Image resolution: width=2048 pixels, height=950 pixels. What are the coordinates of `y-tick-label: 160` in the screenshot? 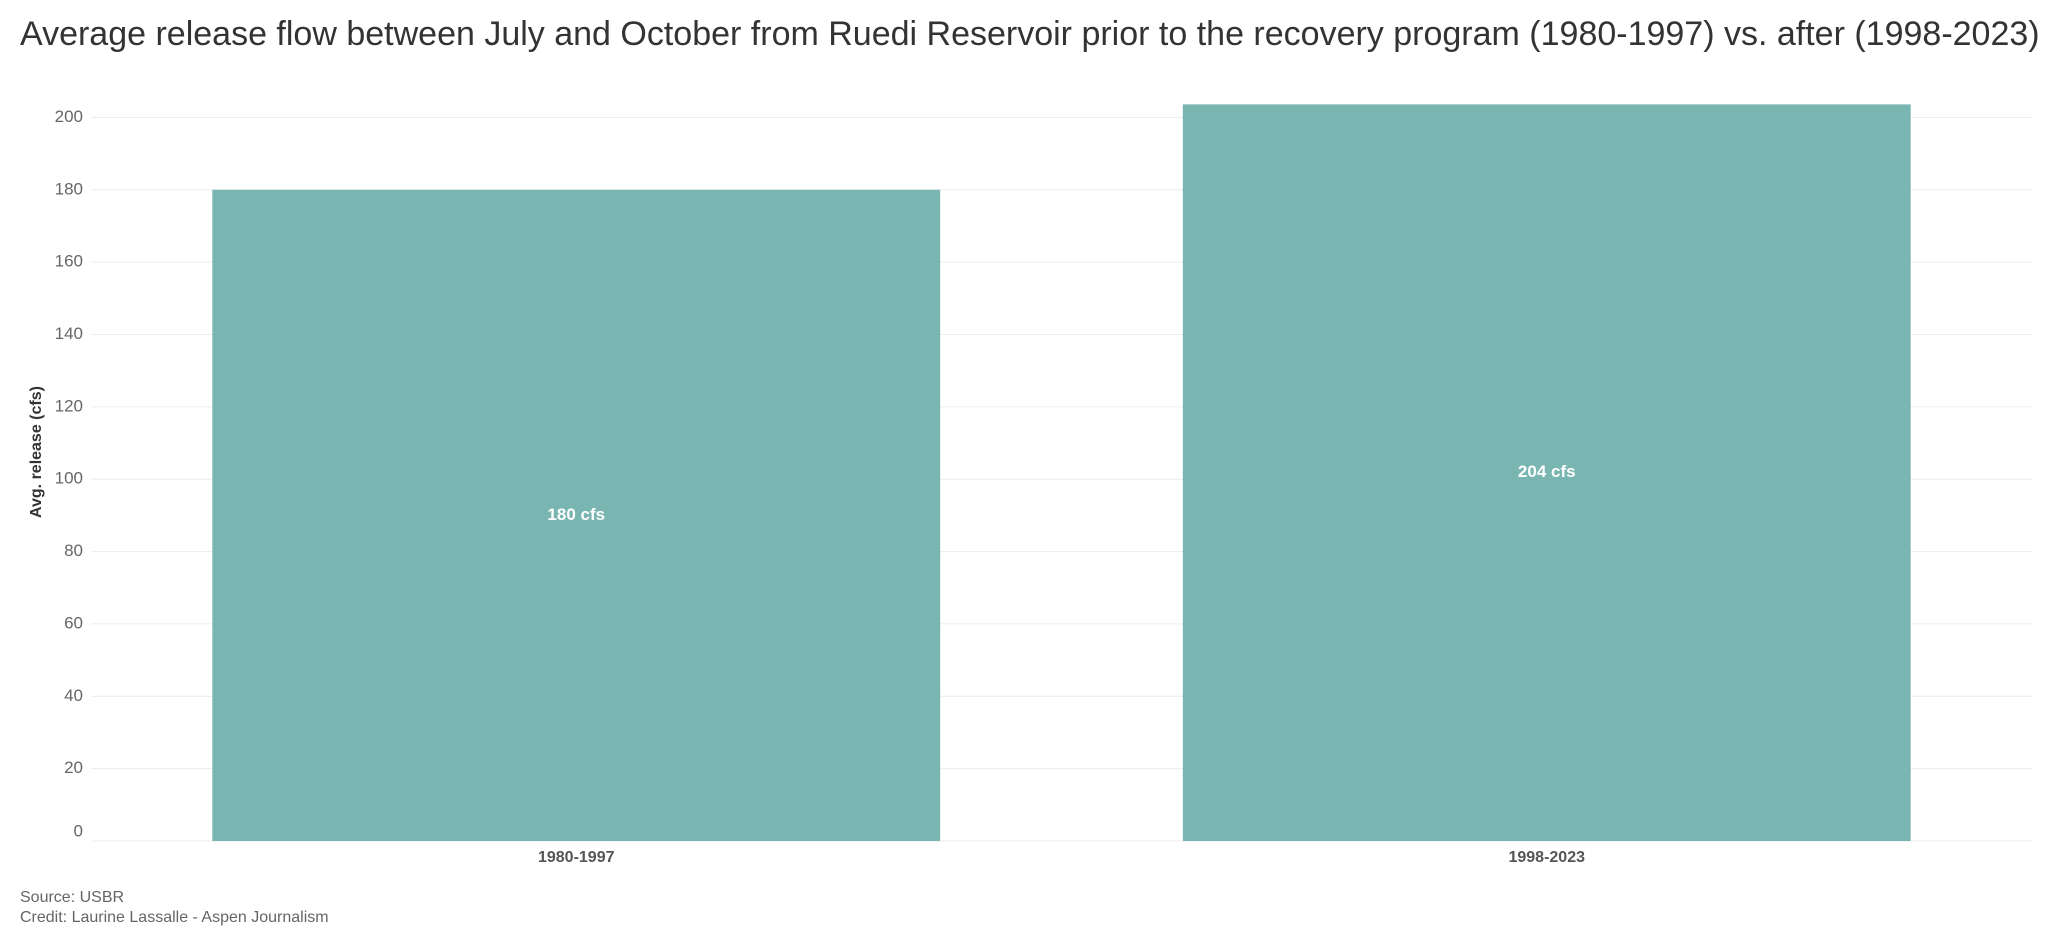 It's located at (69, 261).